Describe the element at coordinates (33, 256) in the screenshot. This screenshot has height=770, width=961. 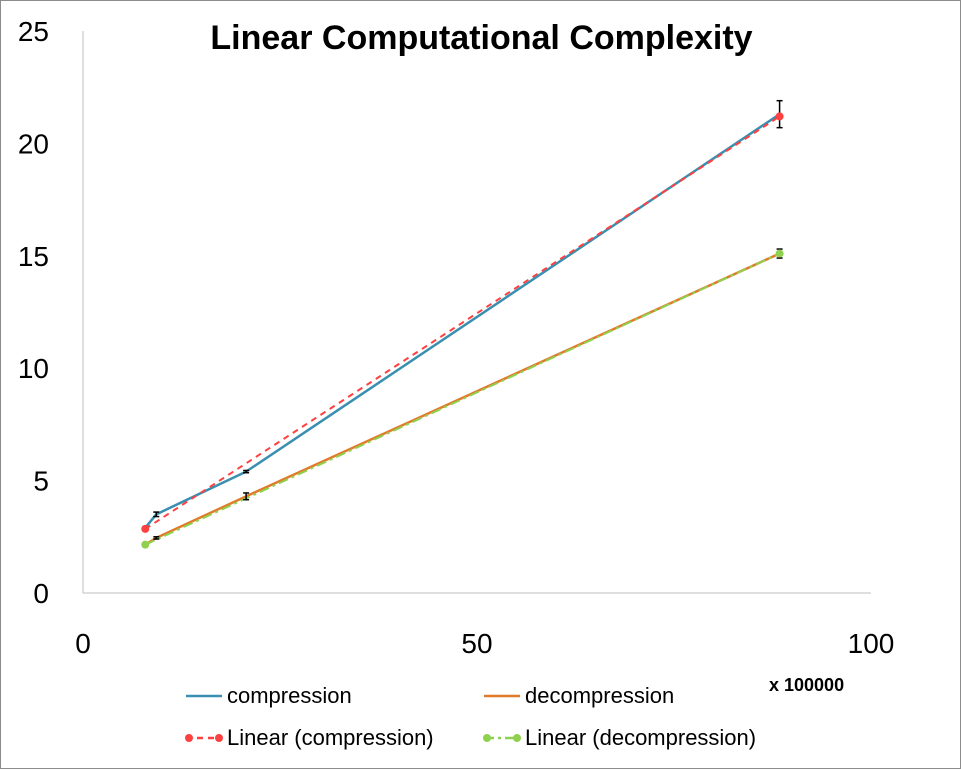
I see `y-tick-label: 15` at that location.